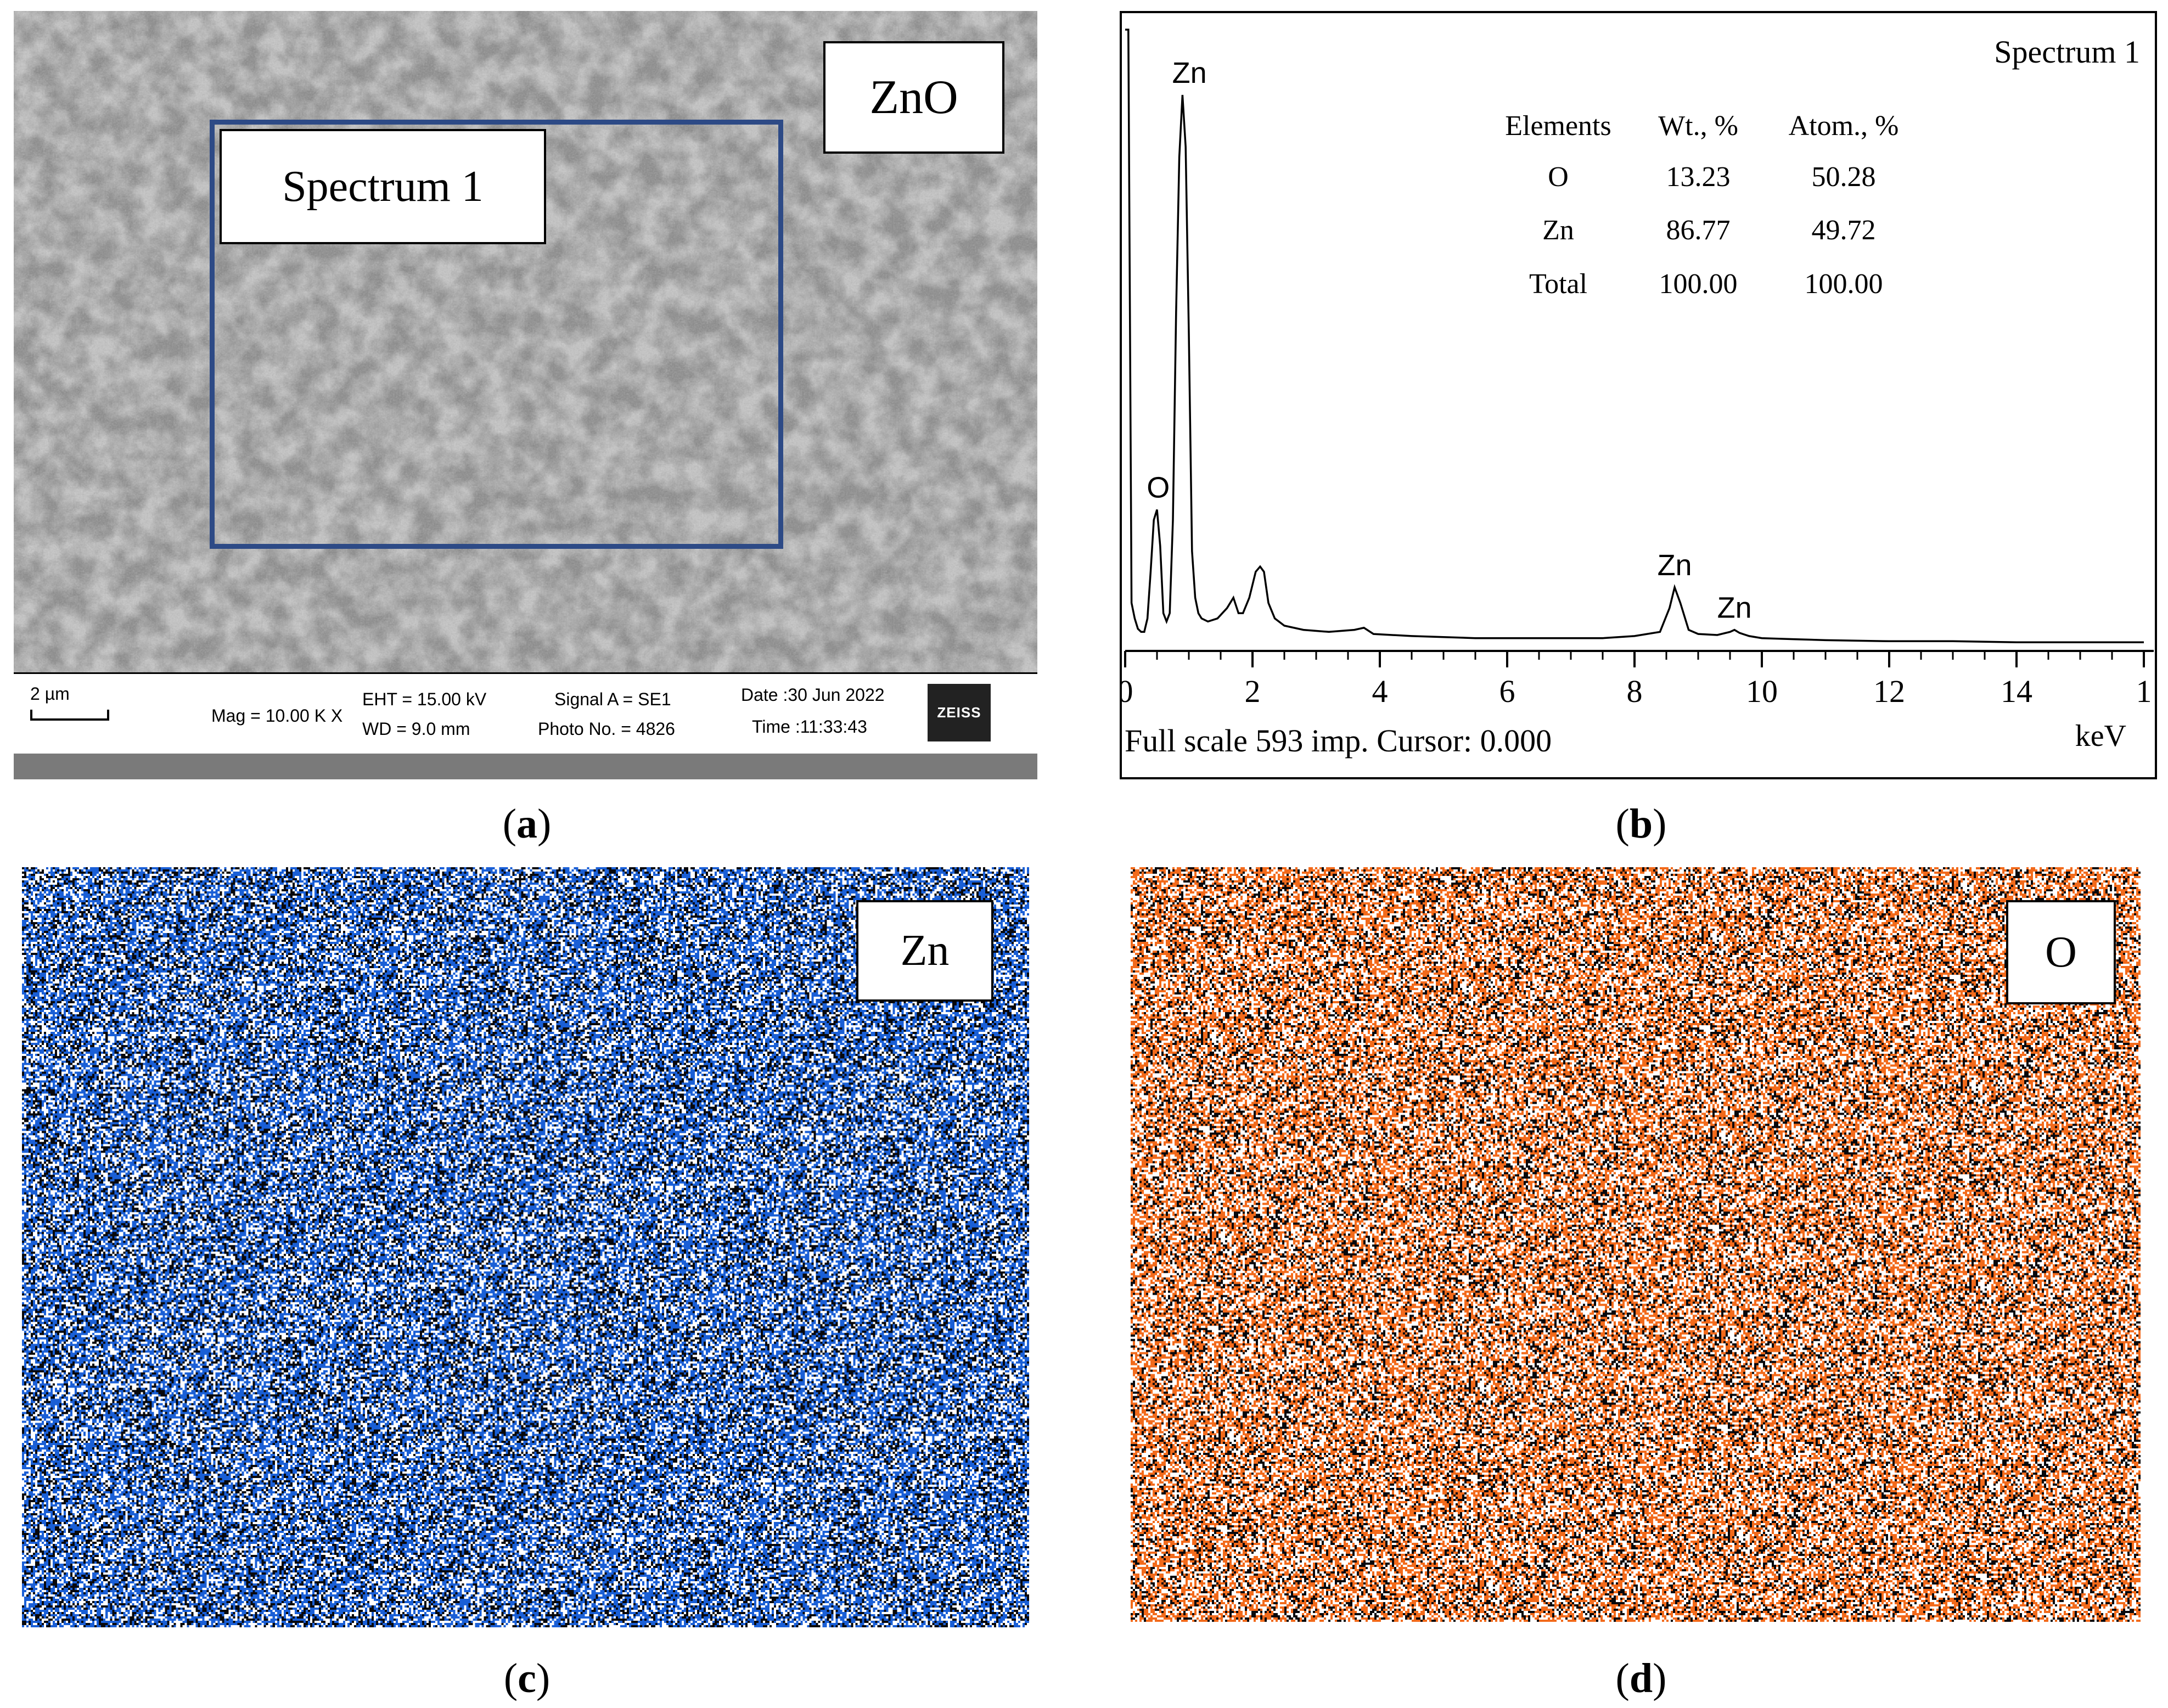 The width and height of the screenshot is (2168, 1708). What do you see at coordinates (424, 699) in the screenshot?
I see `eht-text: EHT = 15.00 kV` at bounding box center [424, 699].